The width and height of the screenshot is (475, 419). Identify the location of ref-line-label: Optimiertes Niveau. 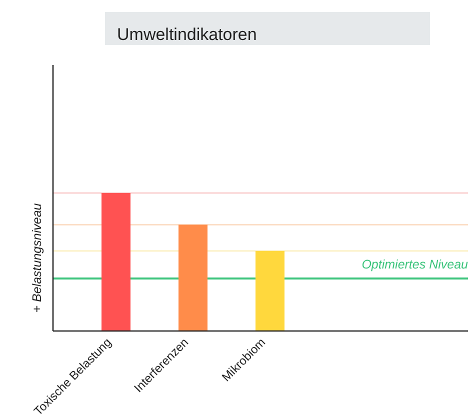
(415, 265).